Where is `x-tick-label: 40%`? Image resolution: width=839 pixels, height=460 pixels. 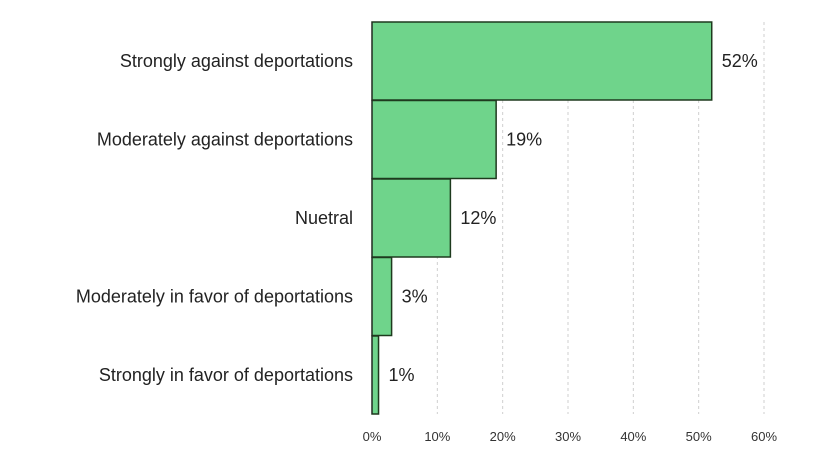
x-tick-label: 40% is located at coordinates (633, 436).